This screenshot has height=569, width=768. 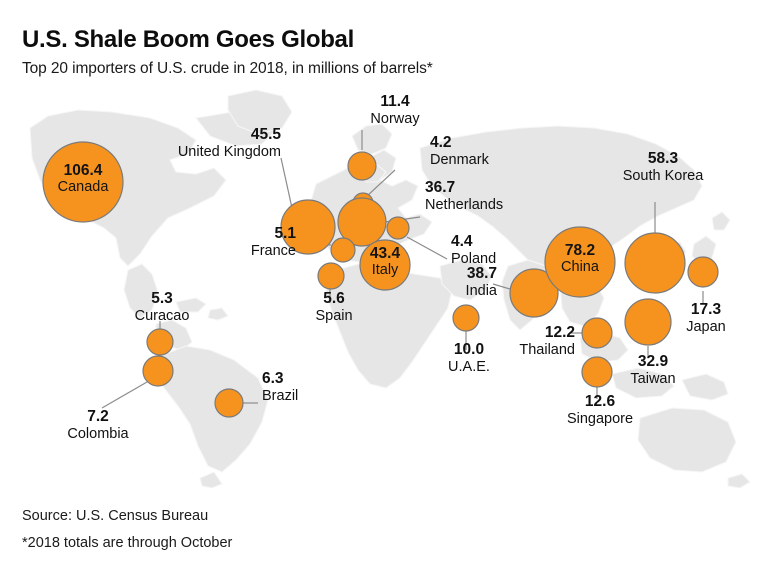 I want to click on label-thailand: 12.2 Thailand, so click(x=475, y=341).